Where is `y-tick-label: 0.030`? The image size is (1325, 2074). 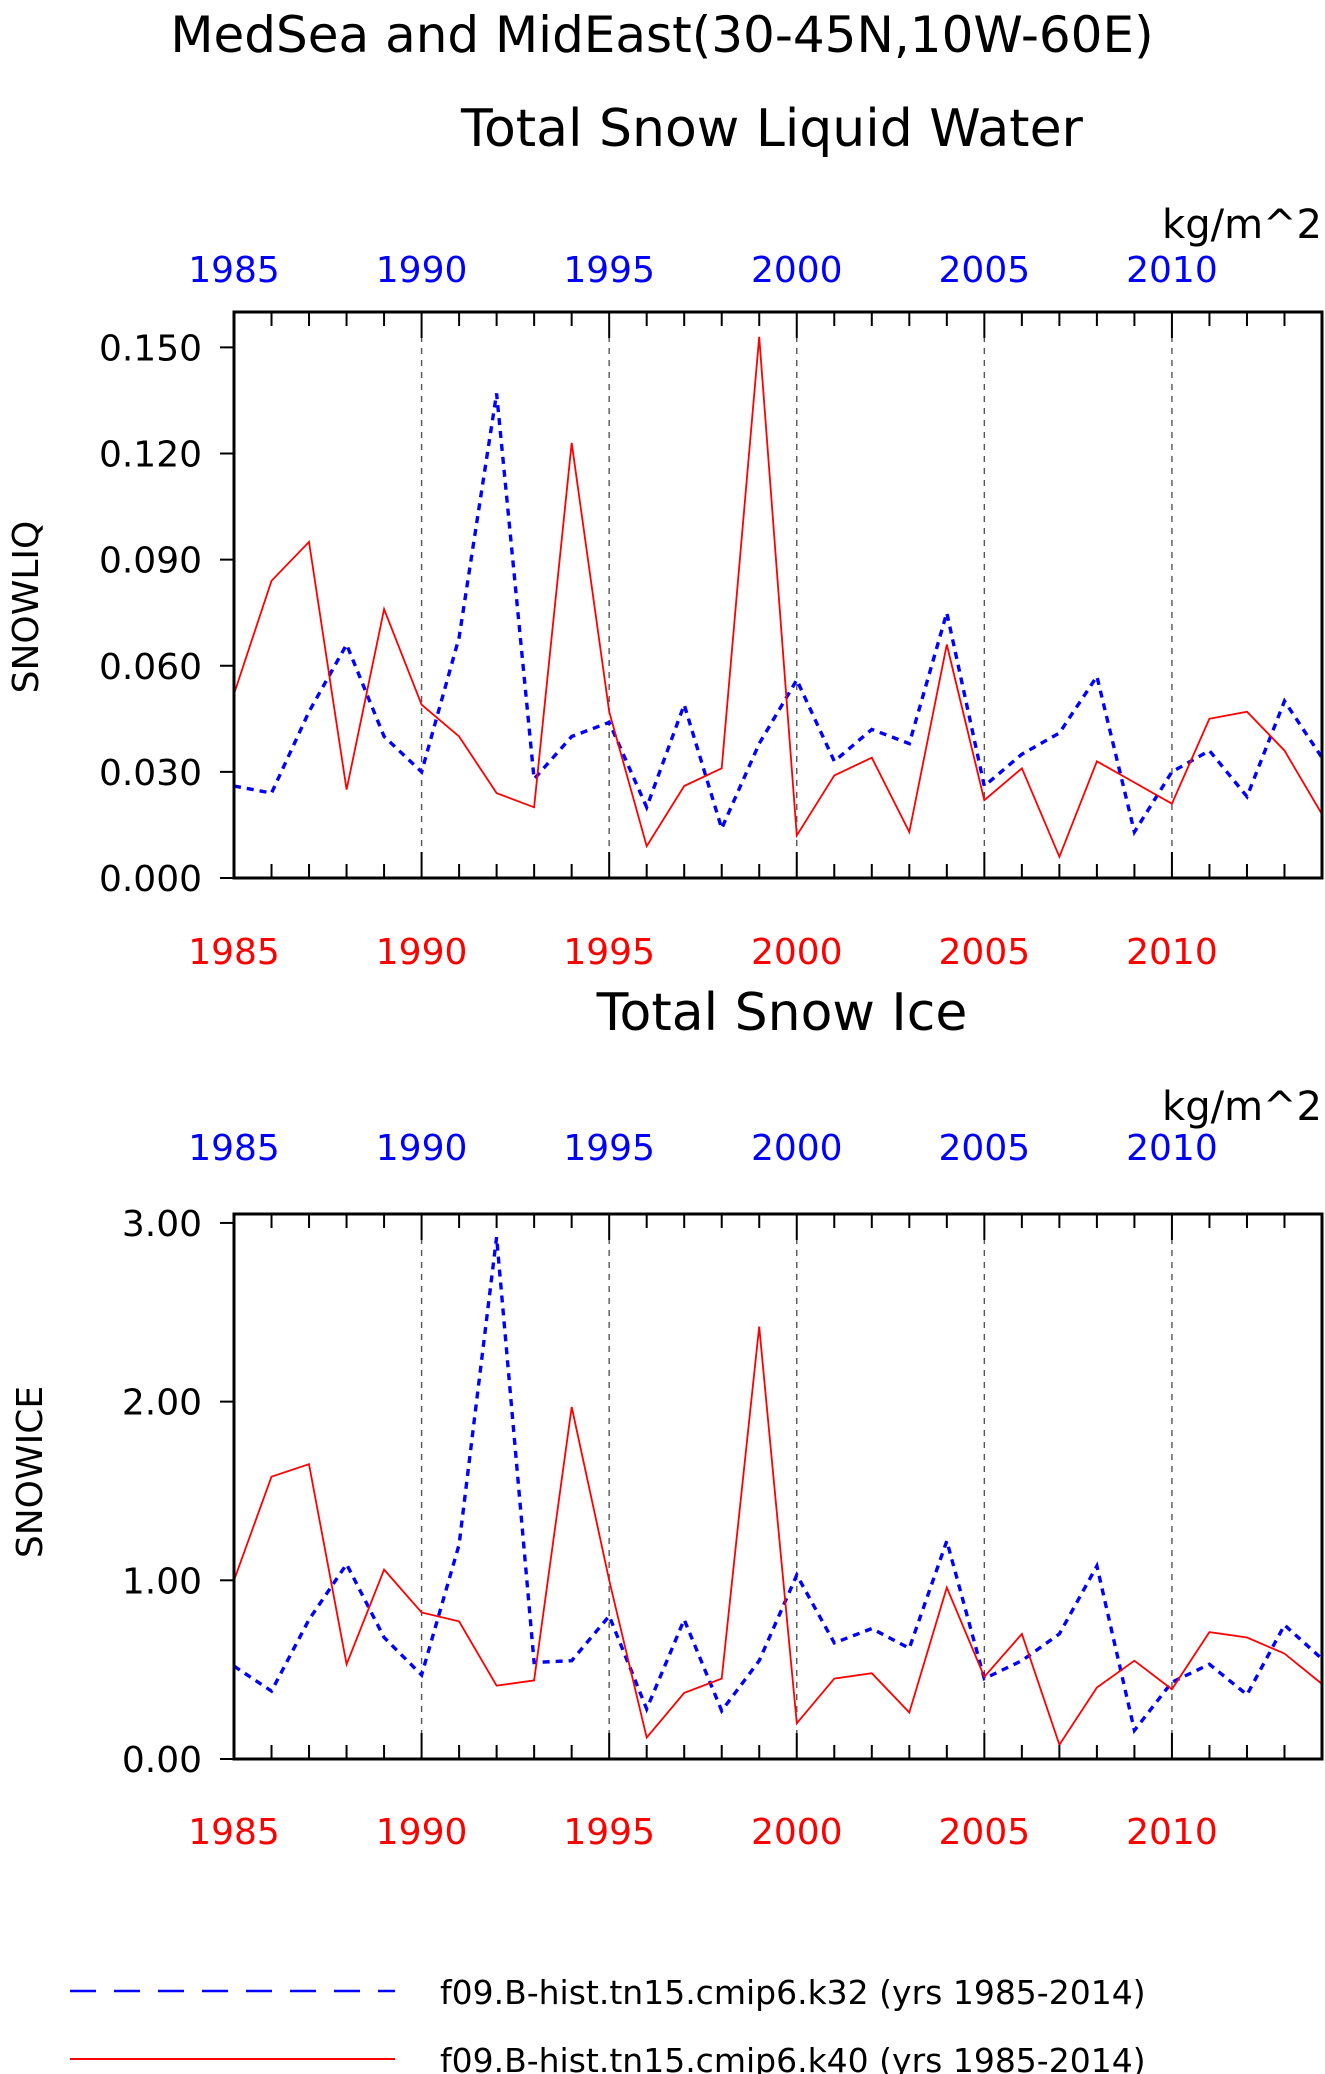 y-tick-label: 0.030 is located at coordinates (150, 773).